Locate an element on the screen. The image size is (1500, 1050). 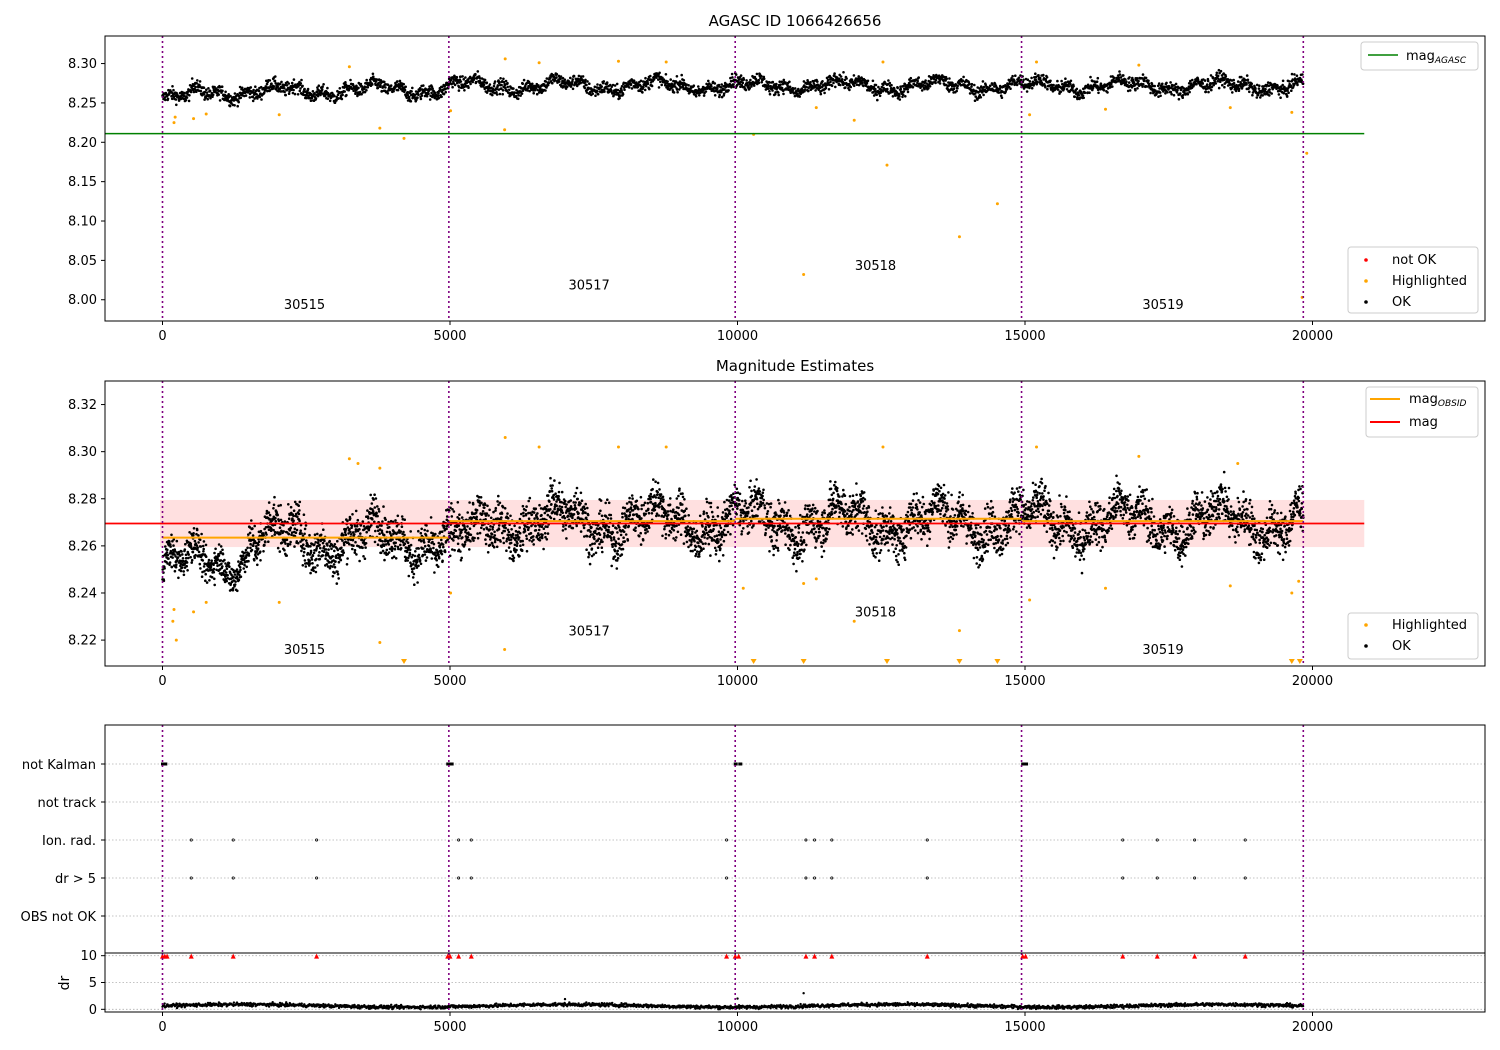
obsid-label: 30517 is located at coordinates (588, 286).